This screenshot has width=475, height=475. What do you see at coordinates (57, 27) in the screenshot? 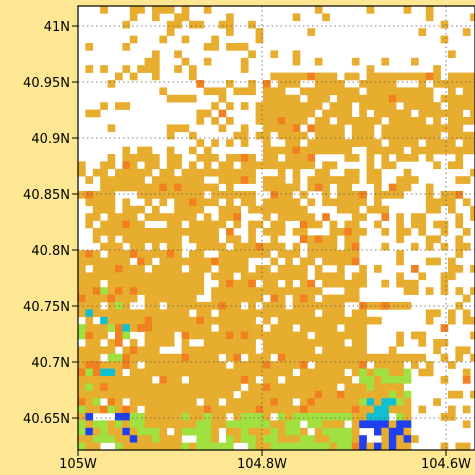
I see `lat-tick-label: 41N` at bounding box center [57, 27].